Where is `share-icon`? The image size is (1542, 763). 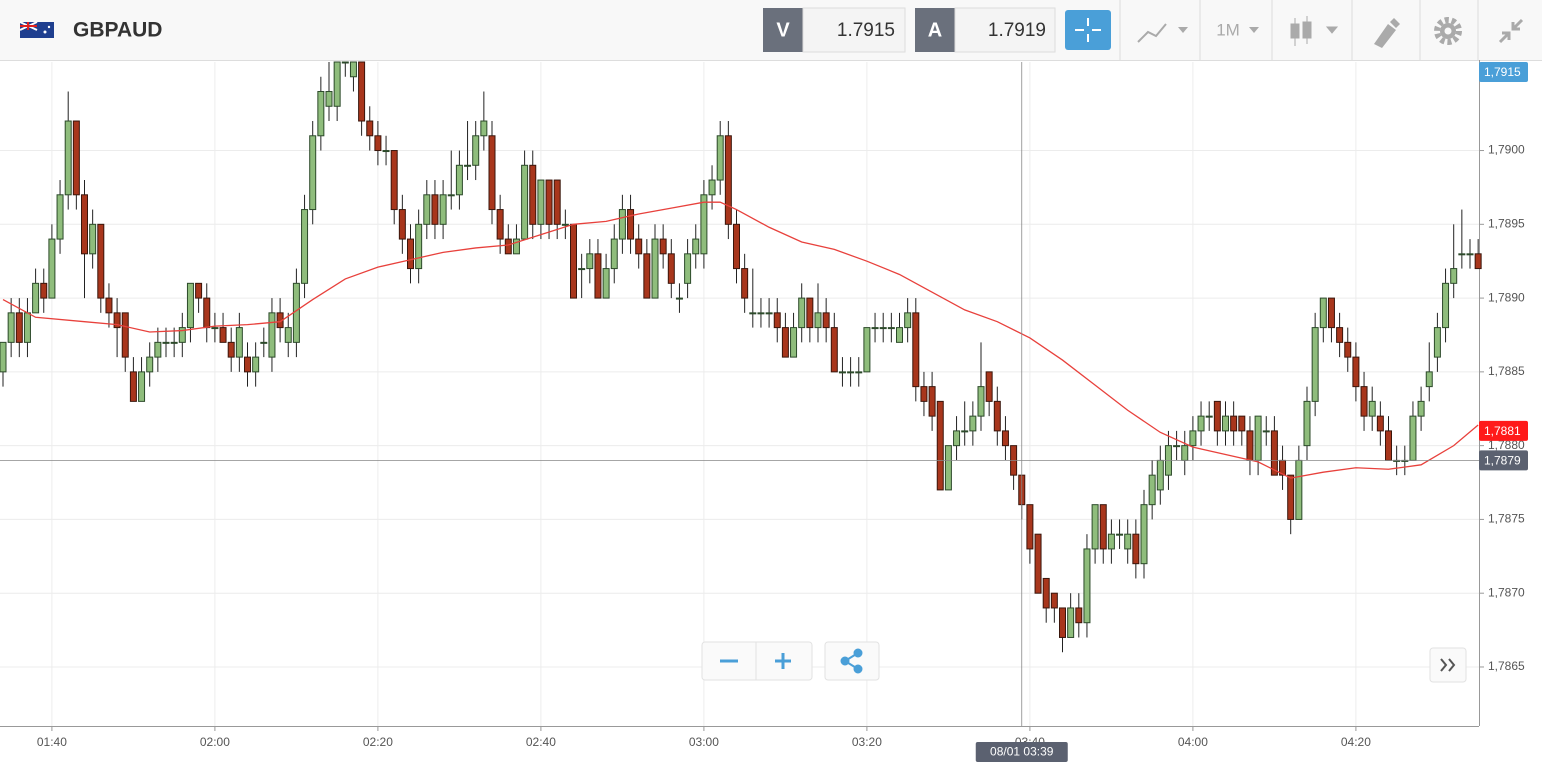
share-icon is located at coordinates (851, 661).